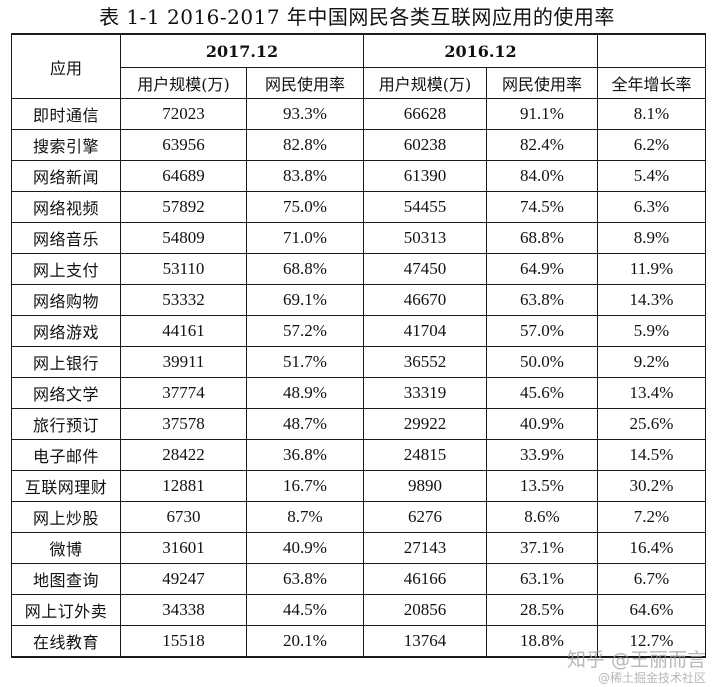  I want to click on app-cell: 网上支付, so click(66, 269).